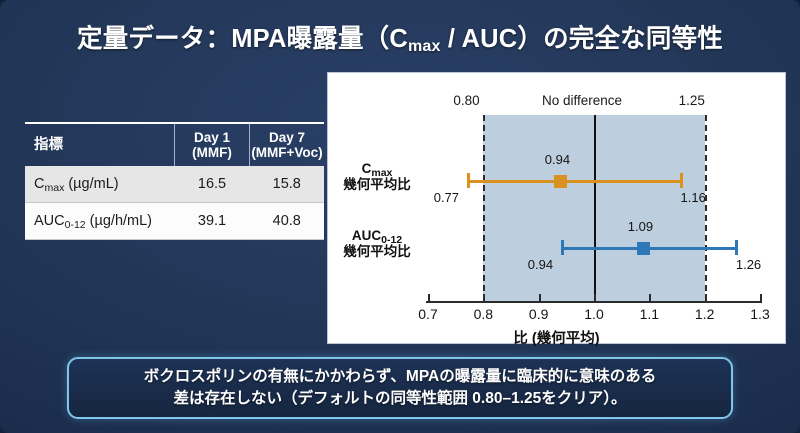 The height and width of the screenshot is (433, 800). Describe the element at coordinates (377, 252) in the screenshot. I see `series-label-auc-line2: 幾何平均比` at that location.